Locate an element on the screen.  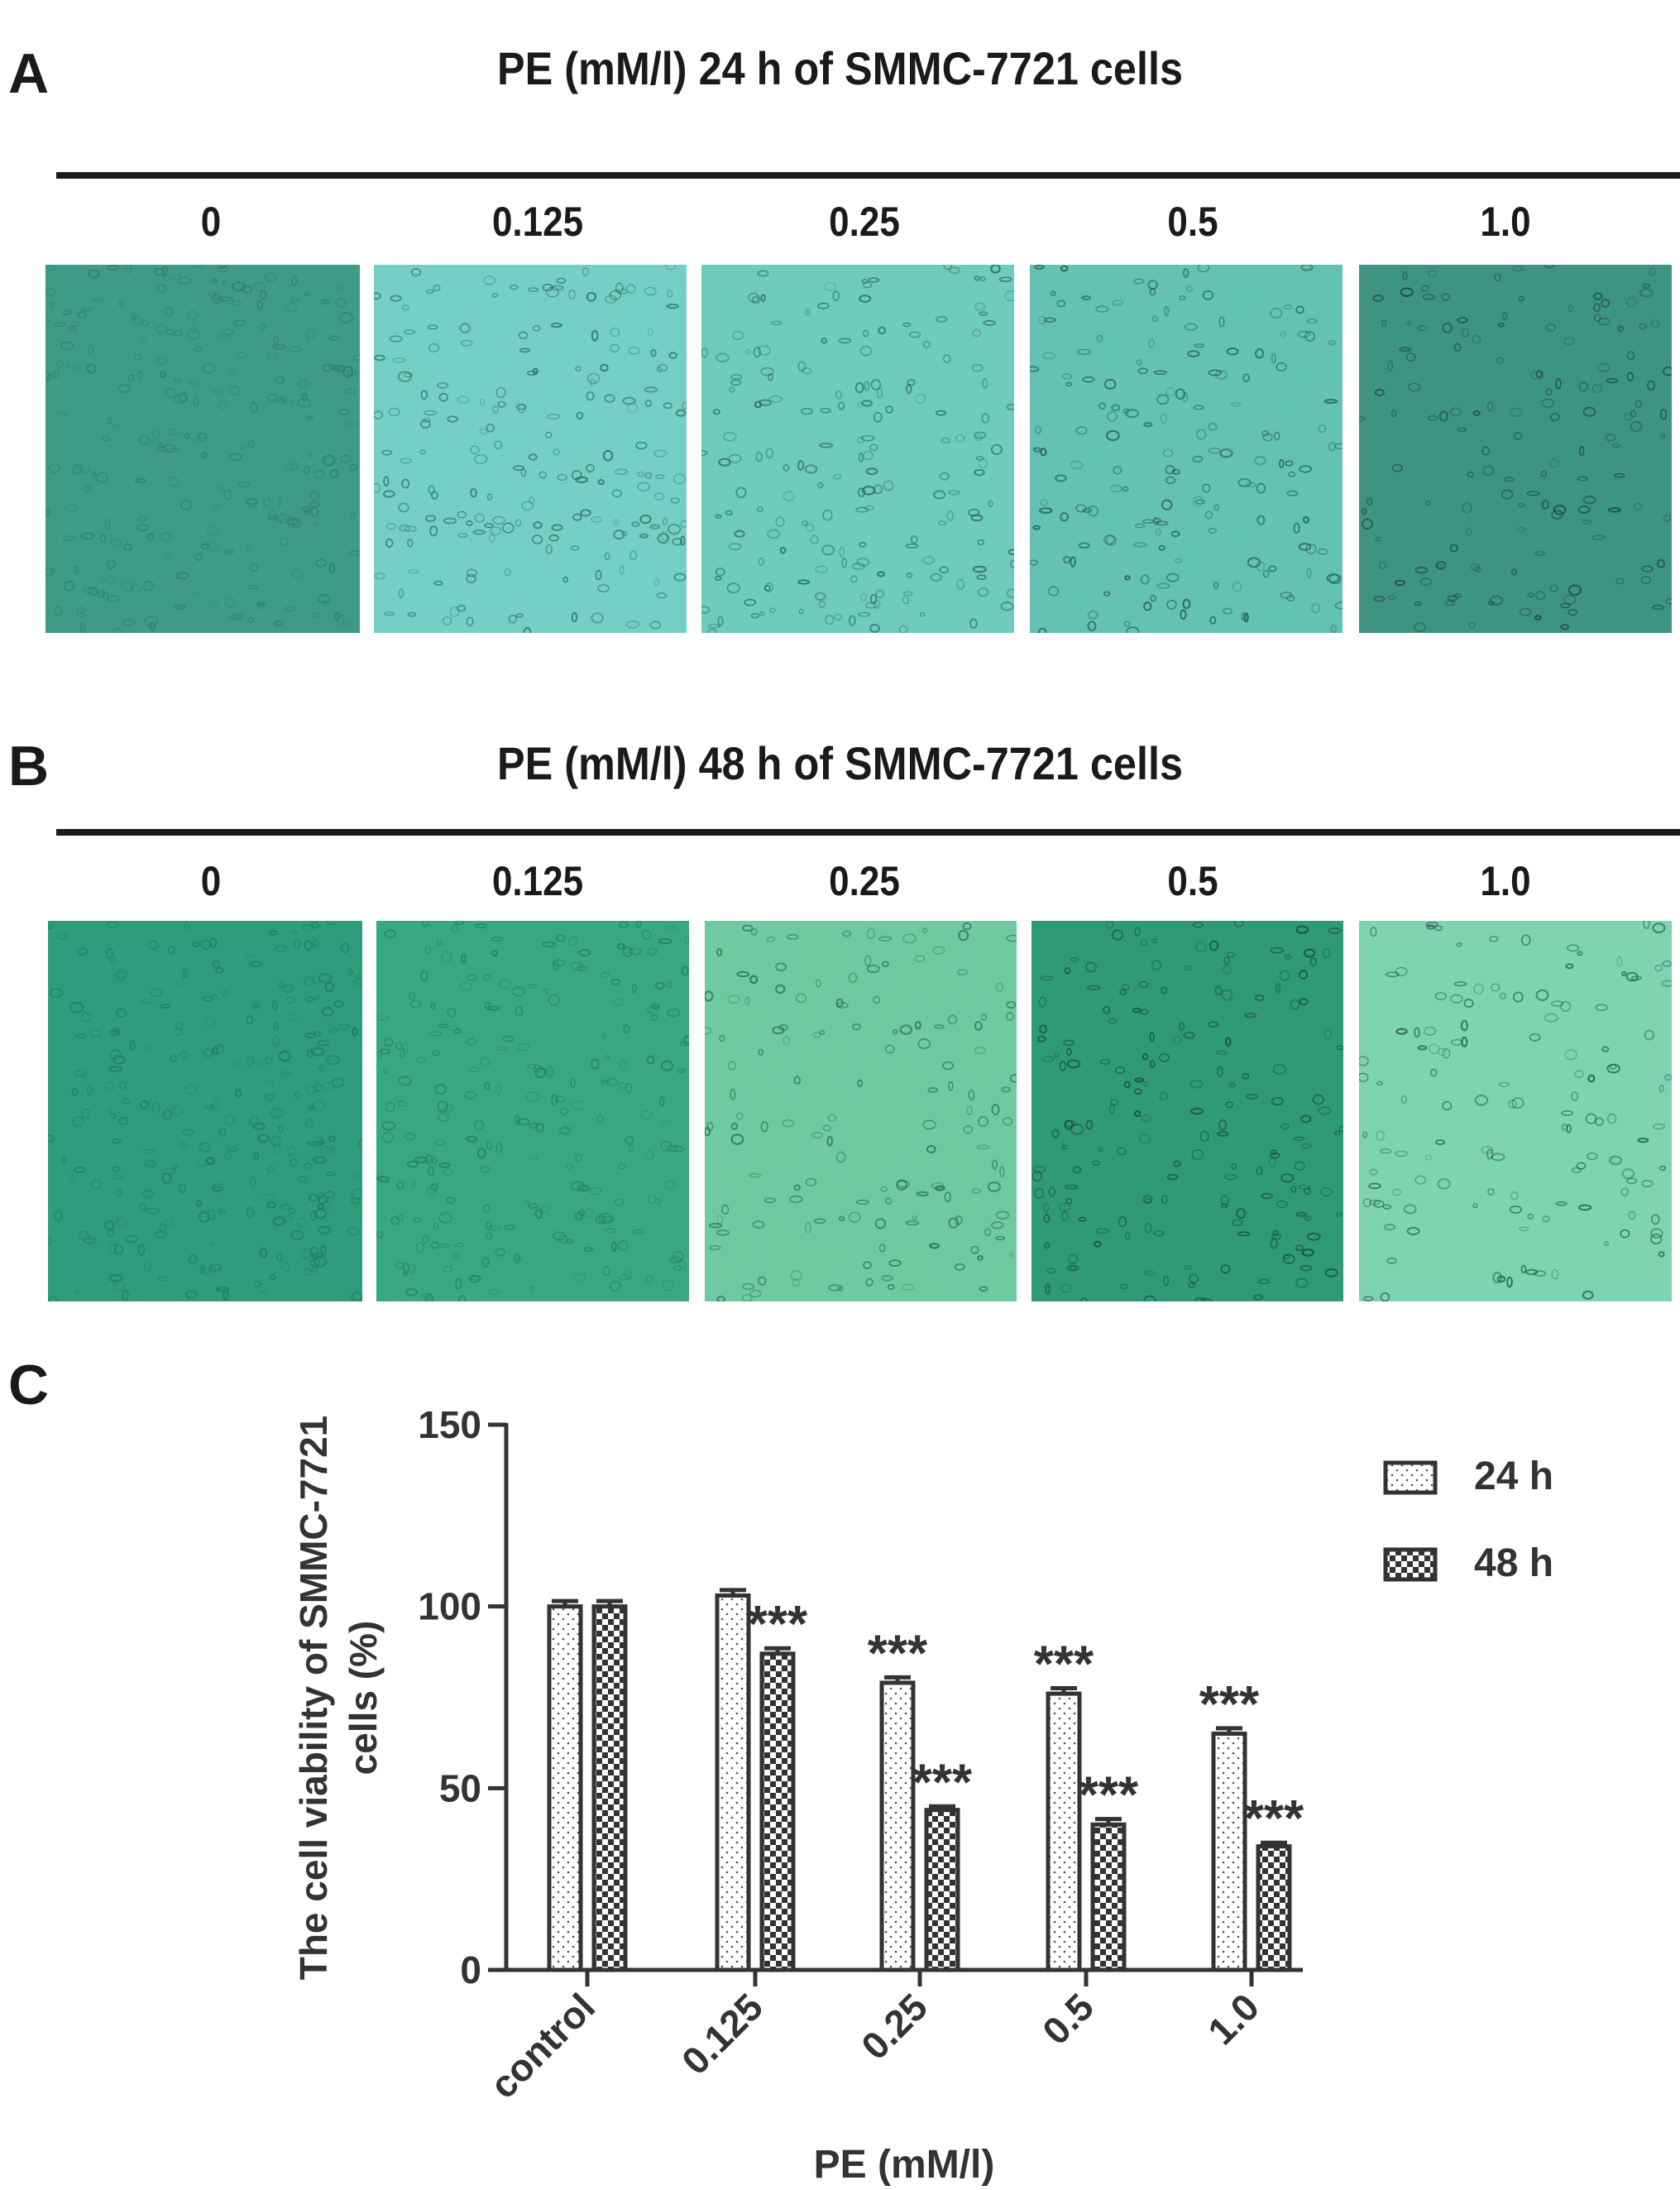
panel-b-dose-label: 0.125 is located at coordinates (537, 881).